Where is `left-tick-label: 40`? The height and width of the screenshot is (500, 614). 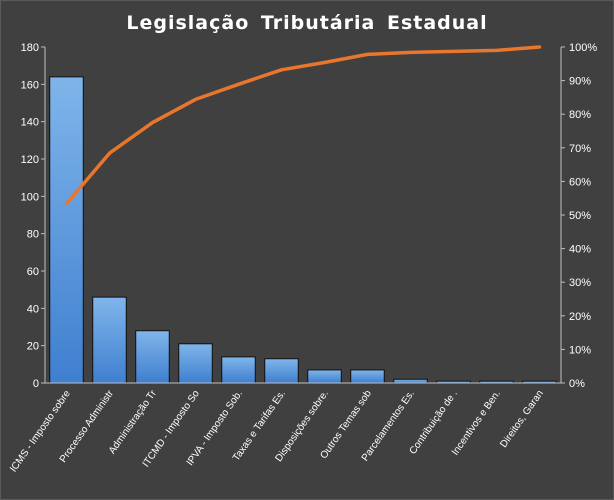
left-tick-label: 40 is located at coordinates (33, 309).